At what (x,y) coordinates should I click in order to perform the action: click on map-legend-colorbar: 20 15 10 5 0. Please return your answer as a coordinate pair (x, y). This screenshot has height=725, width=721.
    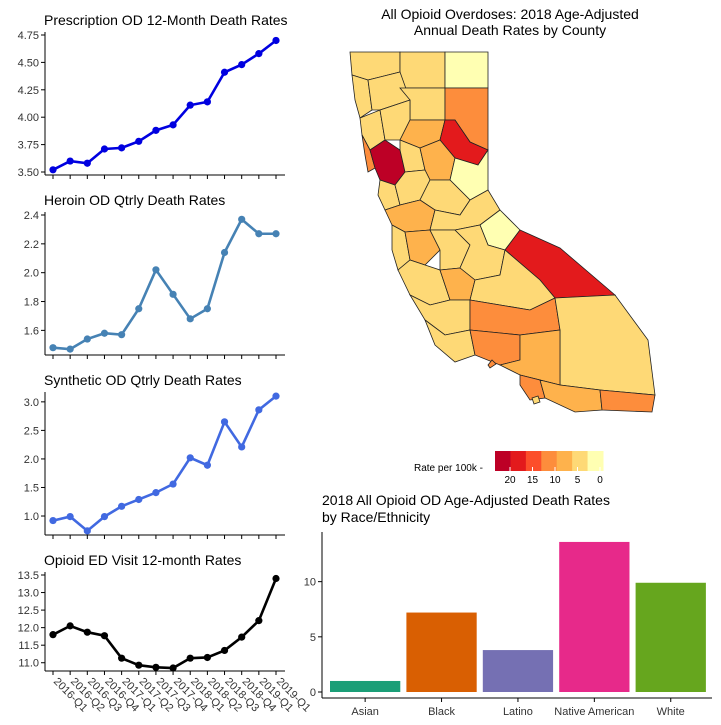
    Looking at the image, I should click on (549, 468).